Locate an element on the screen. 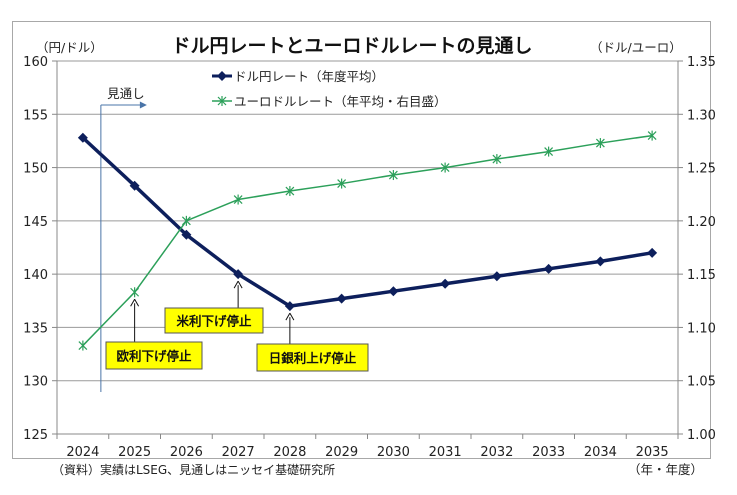  legend: ドル円レート（年度平均） ユーロドルレート（年平均・右目盛） is located at coordinates (329, 89).